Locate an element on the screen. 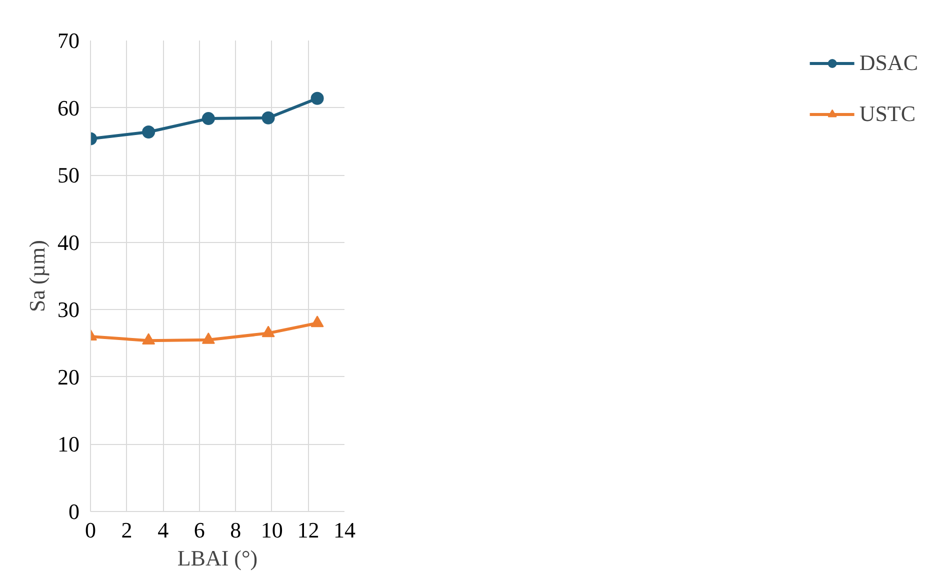 Image resolution: width=930 pixels, height=588 pixels. x-tick-label: 4 is located at coordinates (163, 530).